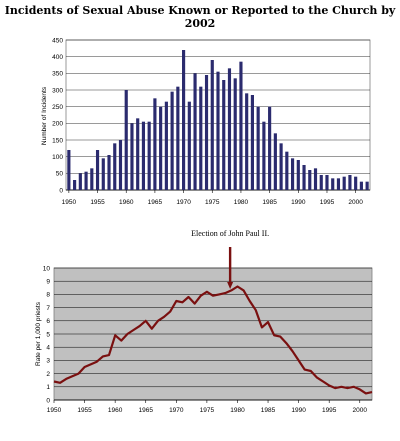  Describe the element at coordinates (327, 202) in the screenshot. I see `bar-x-tick-label: 1995` at that location.